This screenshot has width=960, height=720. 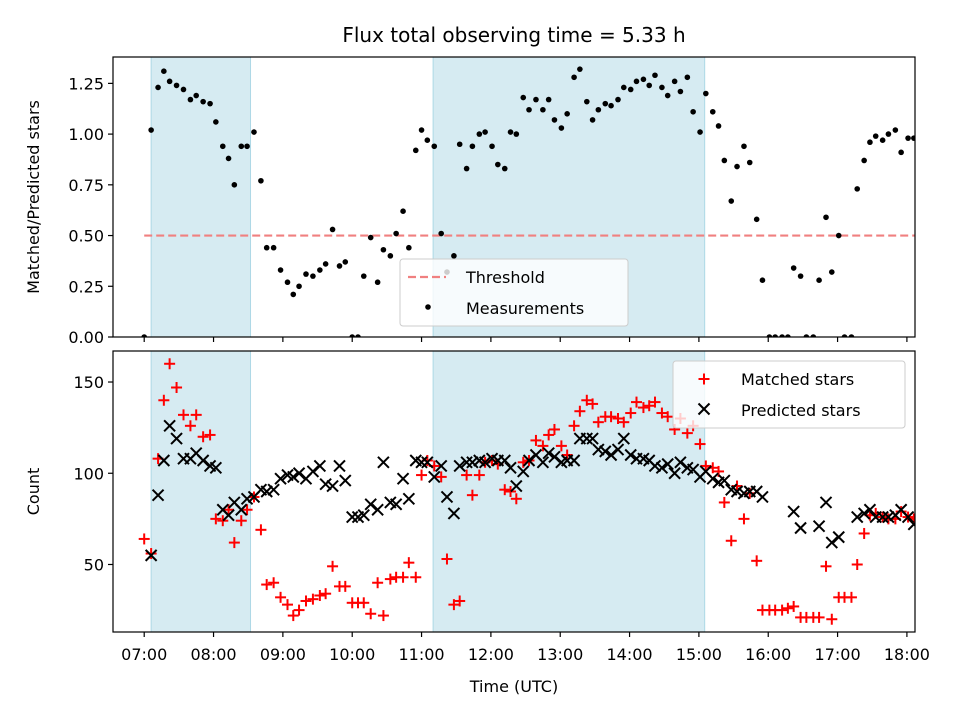 I want to click on y-tick-label: 0.50, so click(x=86, y=236).